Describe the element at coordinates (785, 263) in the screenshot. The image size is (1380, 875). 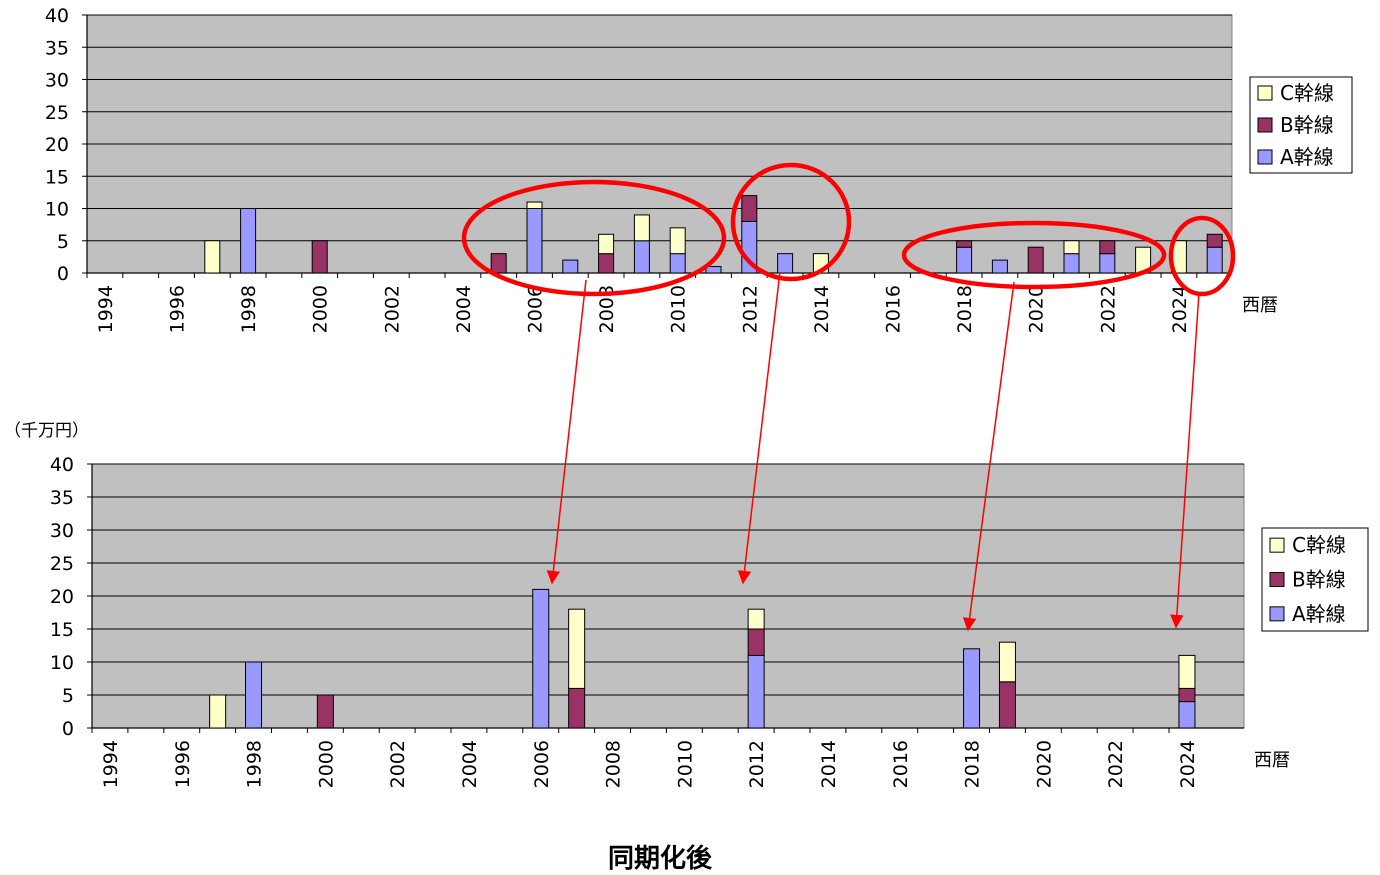
I see `bar-a-2013` at that location.